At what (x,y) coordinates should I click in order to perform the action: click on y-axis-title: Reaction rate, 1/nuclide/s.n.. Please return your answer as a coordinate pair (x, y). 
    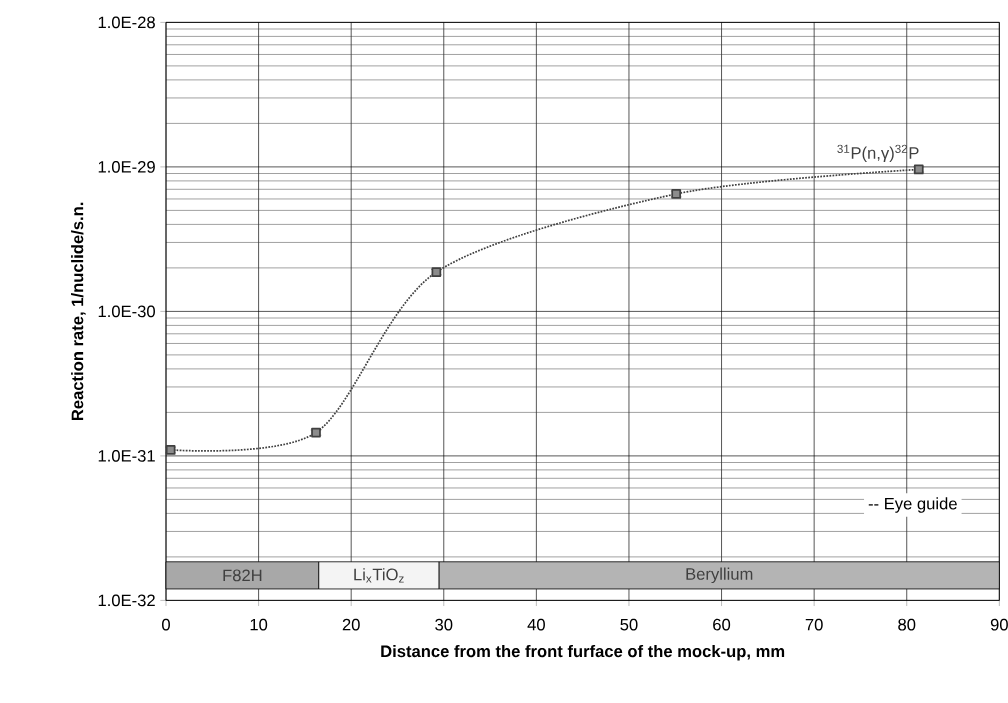
    Looking at the image, I should click on (78, 311).